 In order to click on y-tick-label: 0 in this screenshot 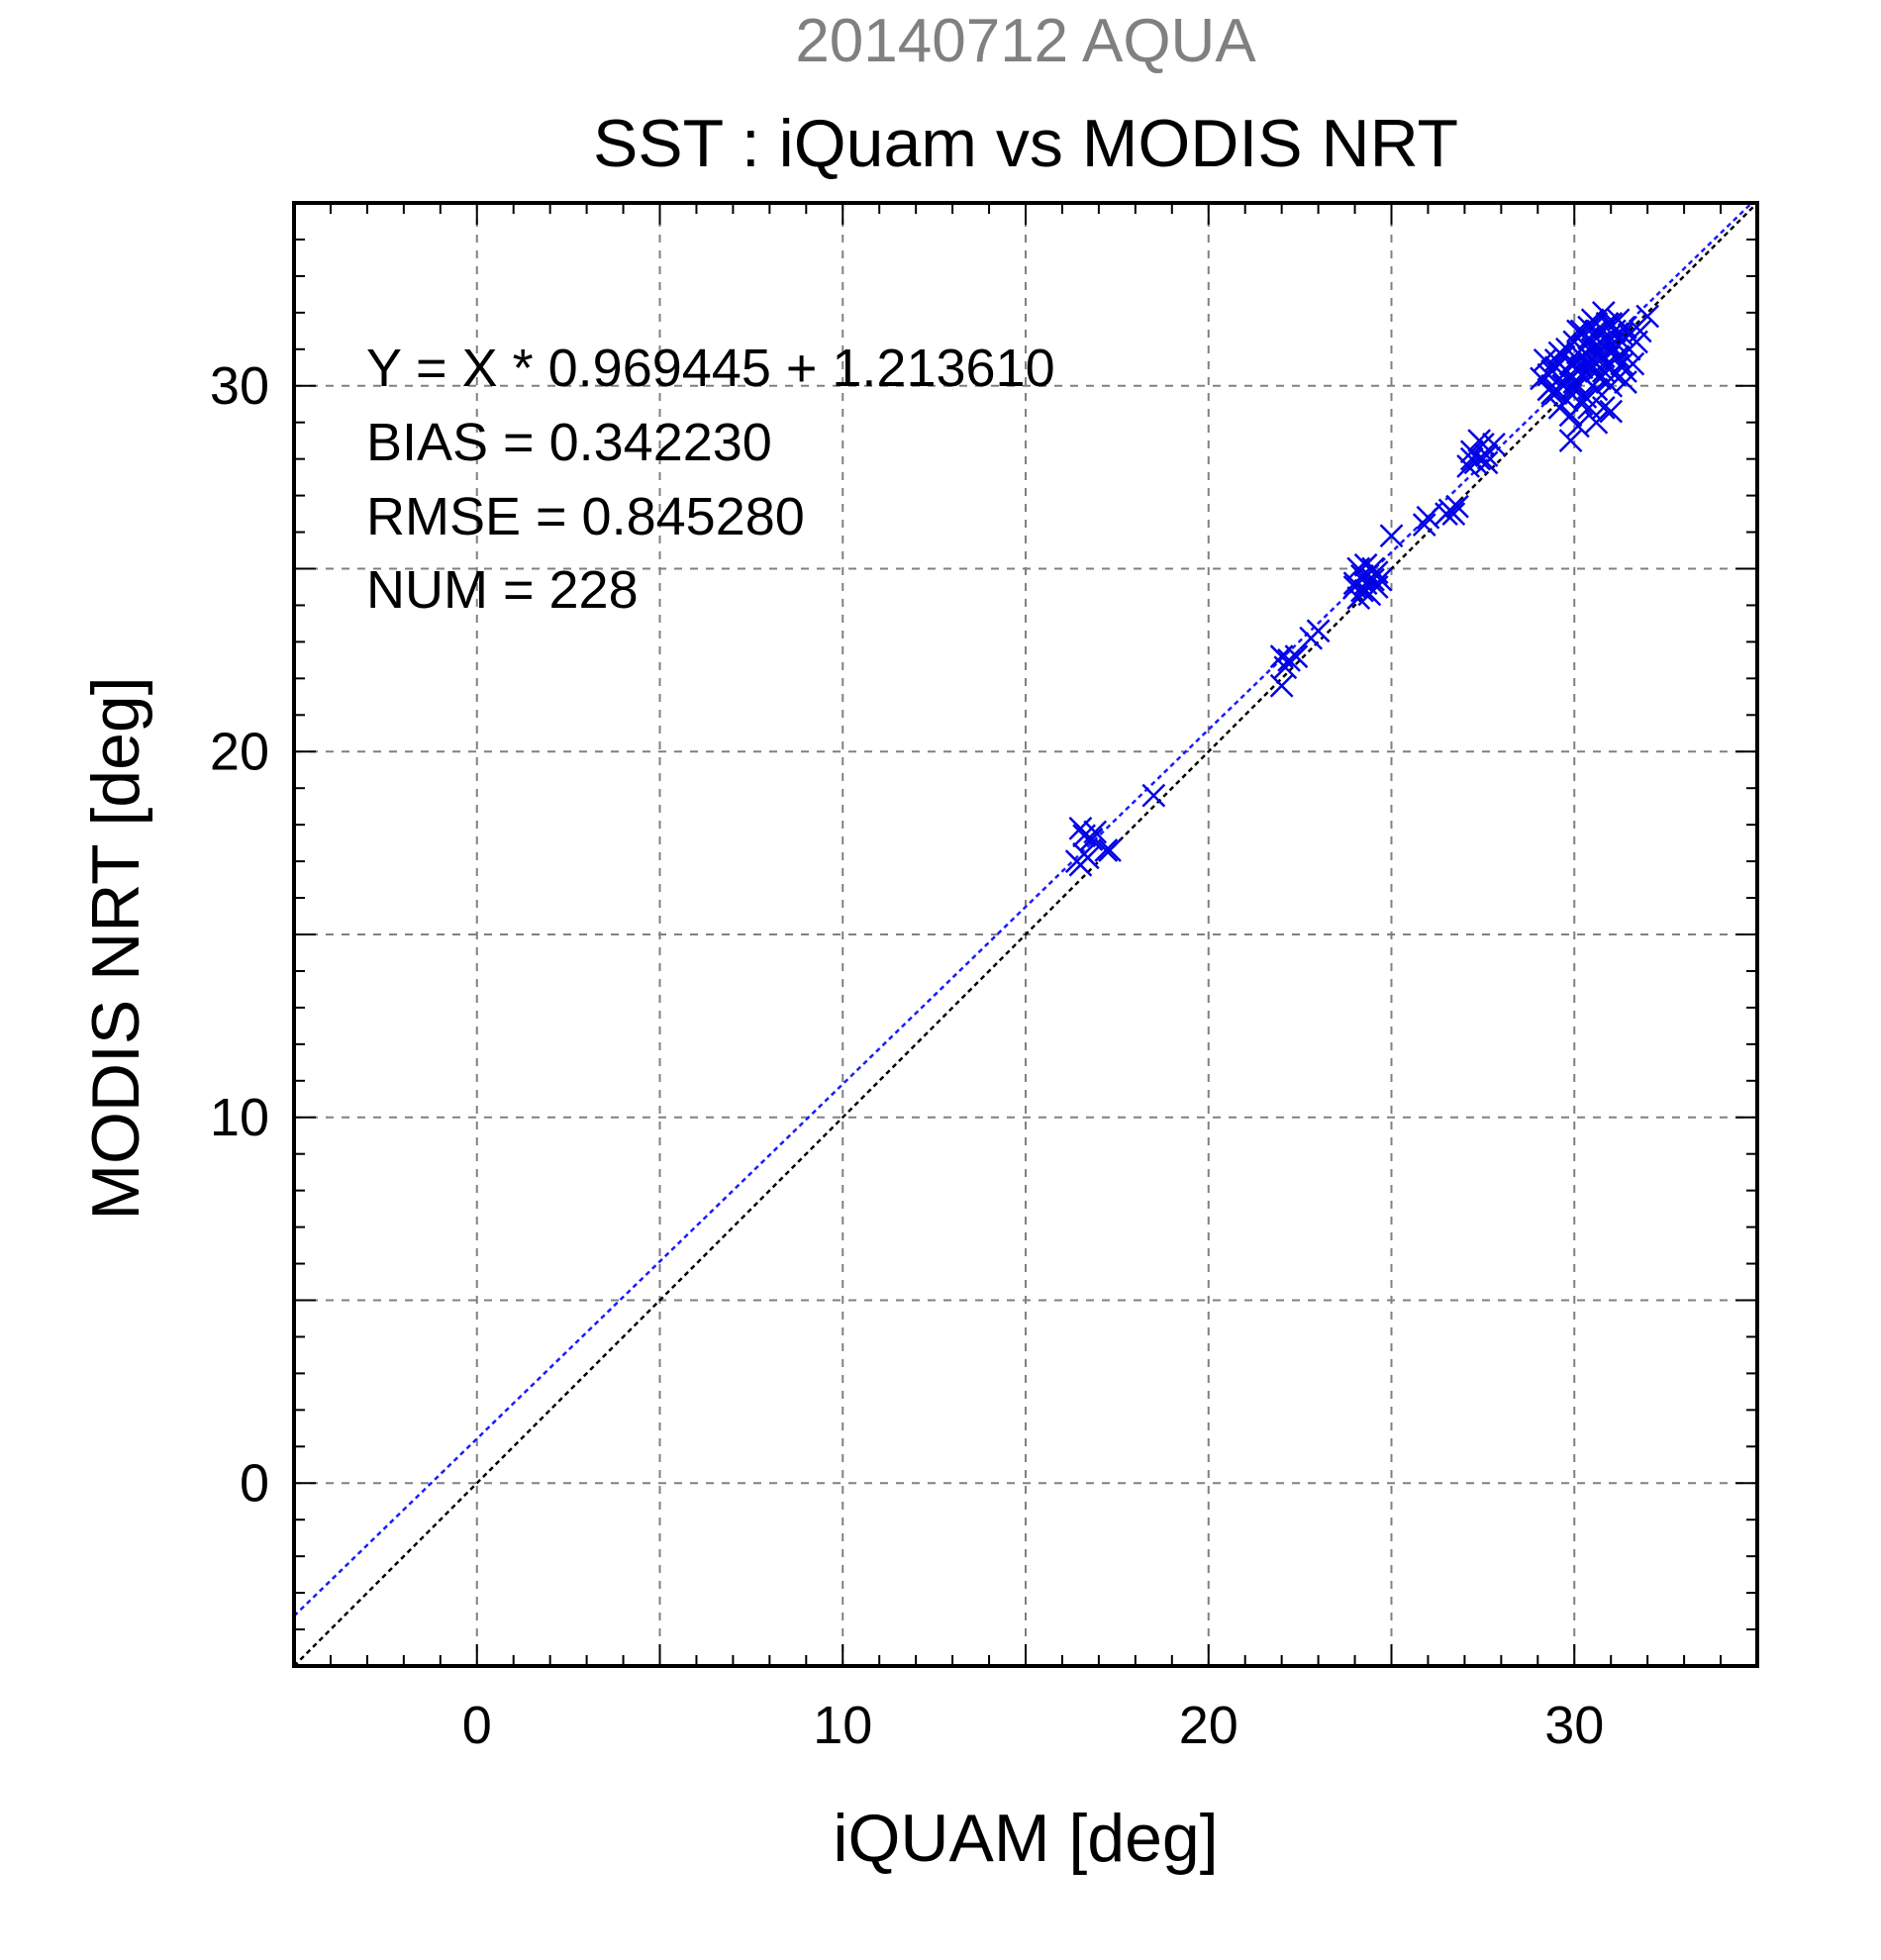, I will do `click(255, 1483)`.